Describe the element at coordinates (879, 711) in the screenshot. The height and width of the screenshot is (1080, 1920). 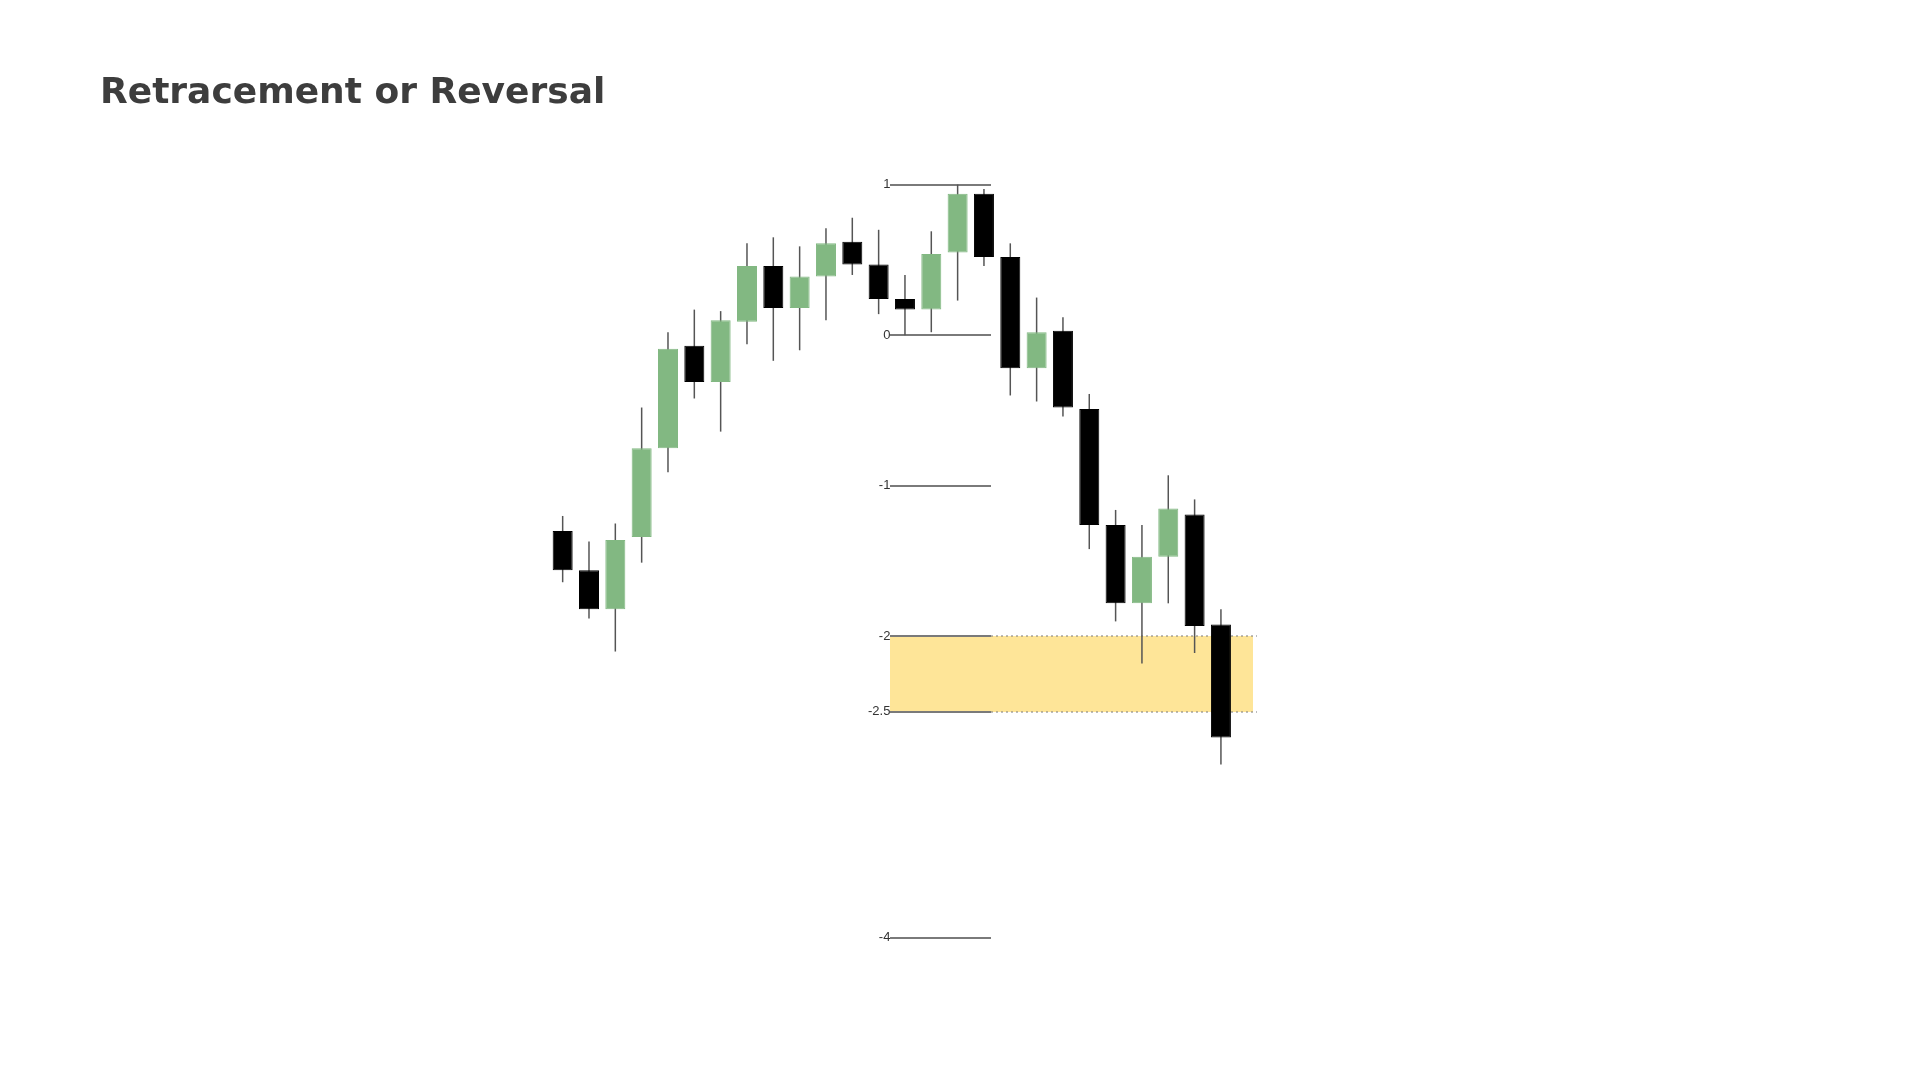
I see `y-tick-label: -2.5` at that location.